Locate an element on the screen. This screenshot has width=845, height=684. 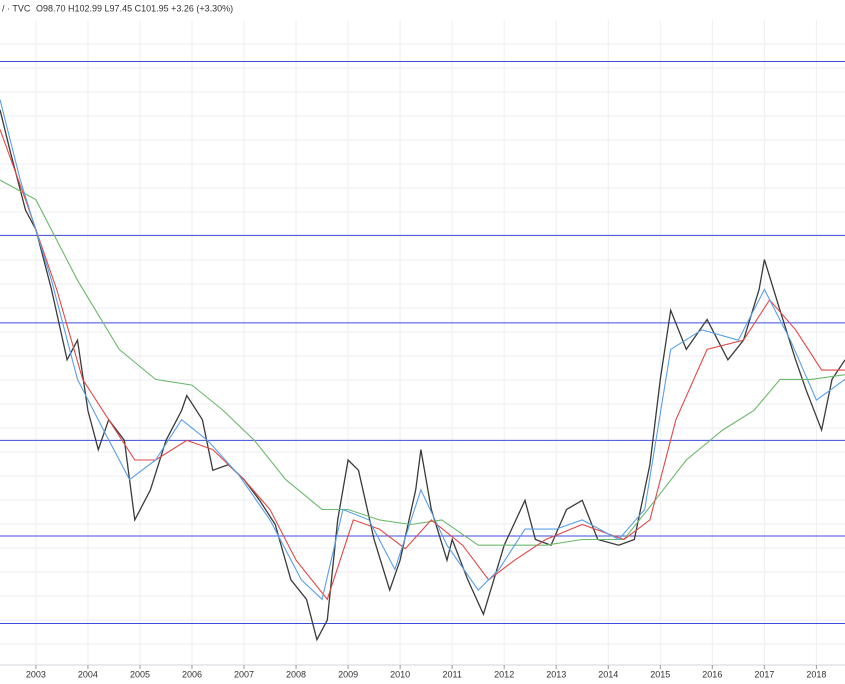
x-tick-label: 2012 is located at coordinates (504, 674).